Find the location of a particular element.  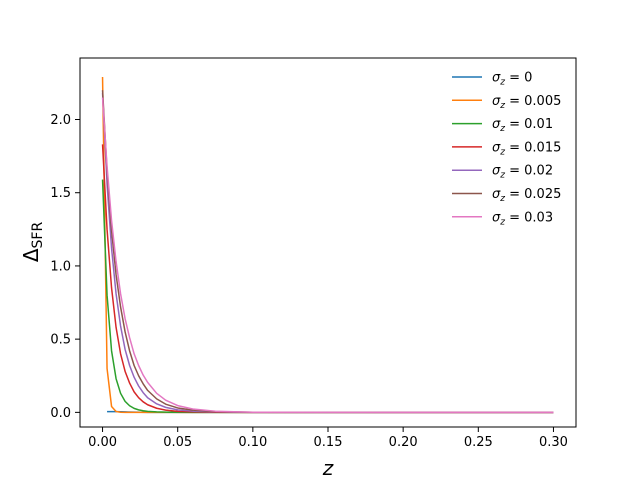

y-tick-label: 0.5 is located at coordinates (60, 340).